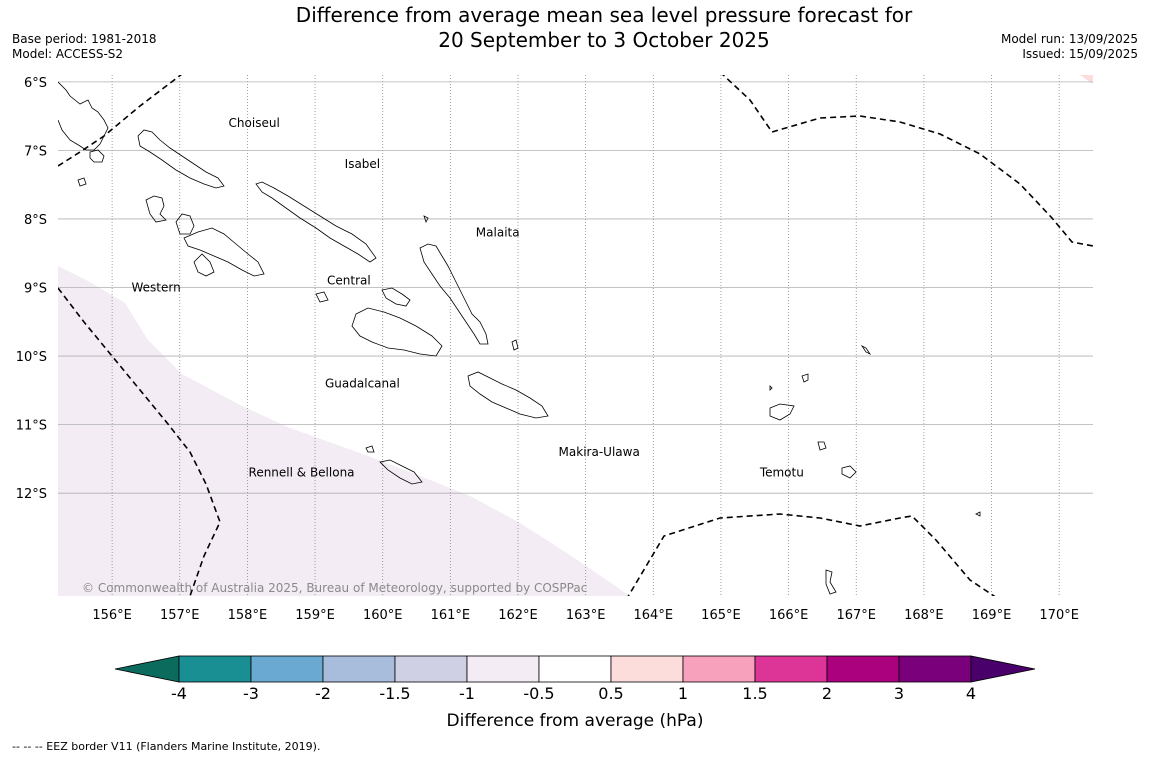  Describe the element at coordinates (254, 123) in the screenshot. I see `region-label: Choiseul` at that location.